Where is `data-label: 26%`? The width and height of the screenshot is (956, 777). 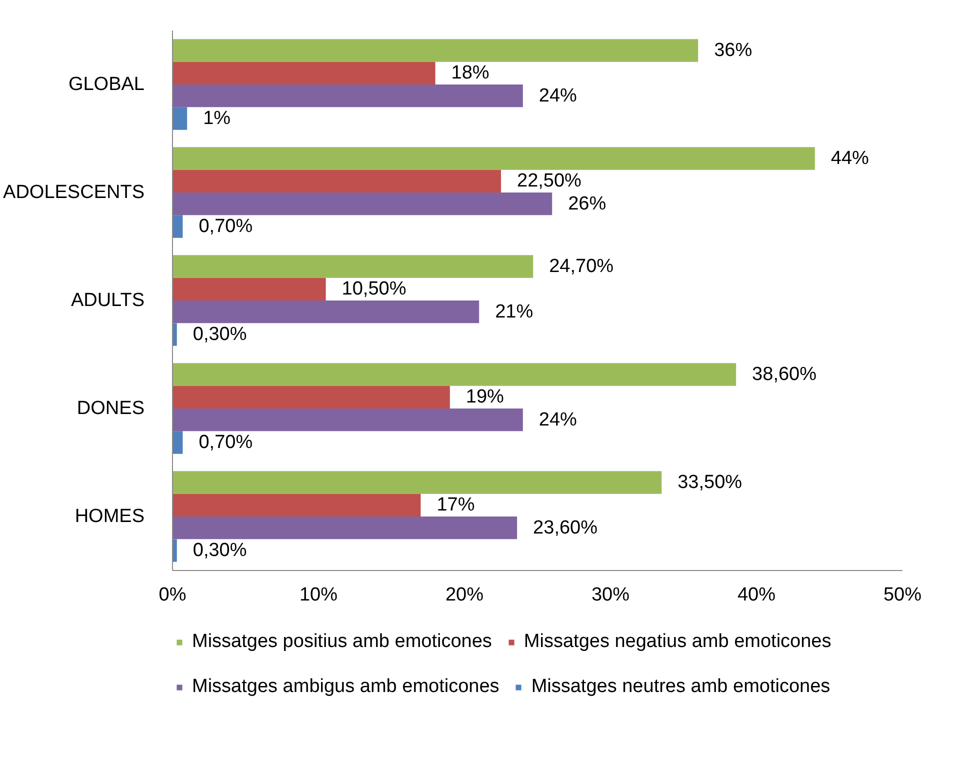 data-label: 26% is located at coordinates (587, 203).